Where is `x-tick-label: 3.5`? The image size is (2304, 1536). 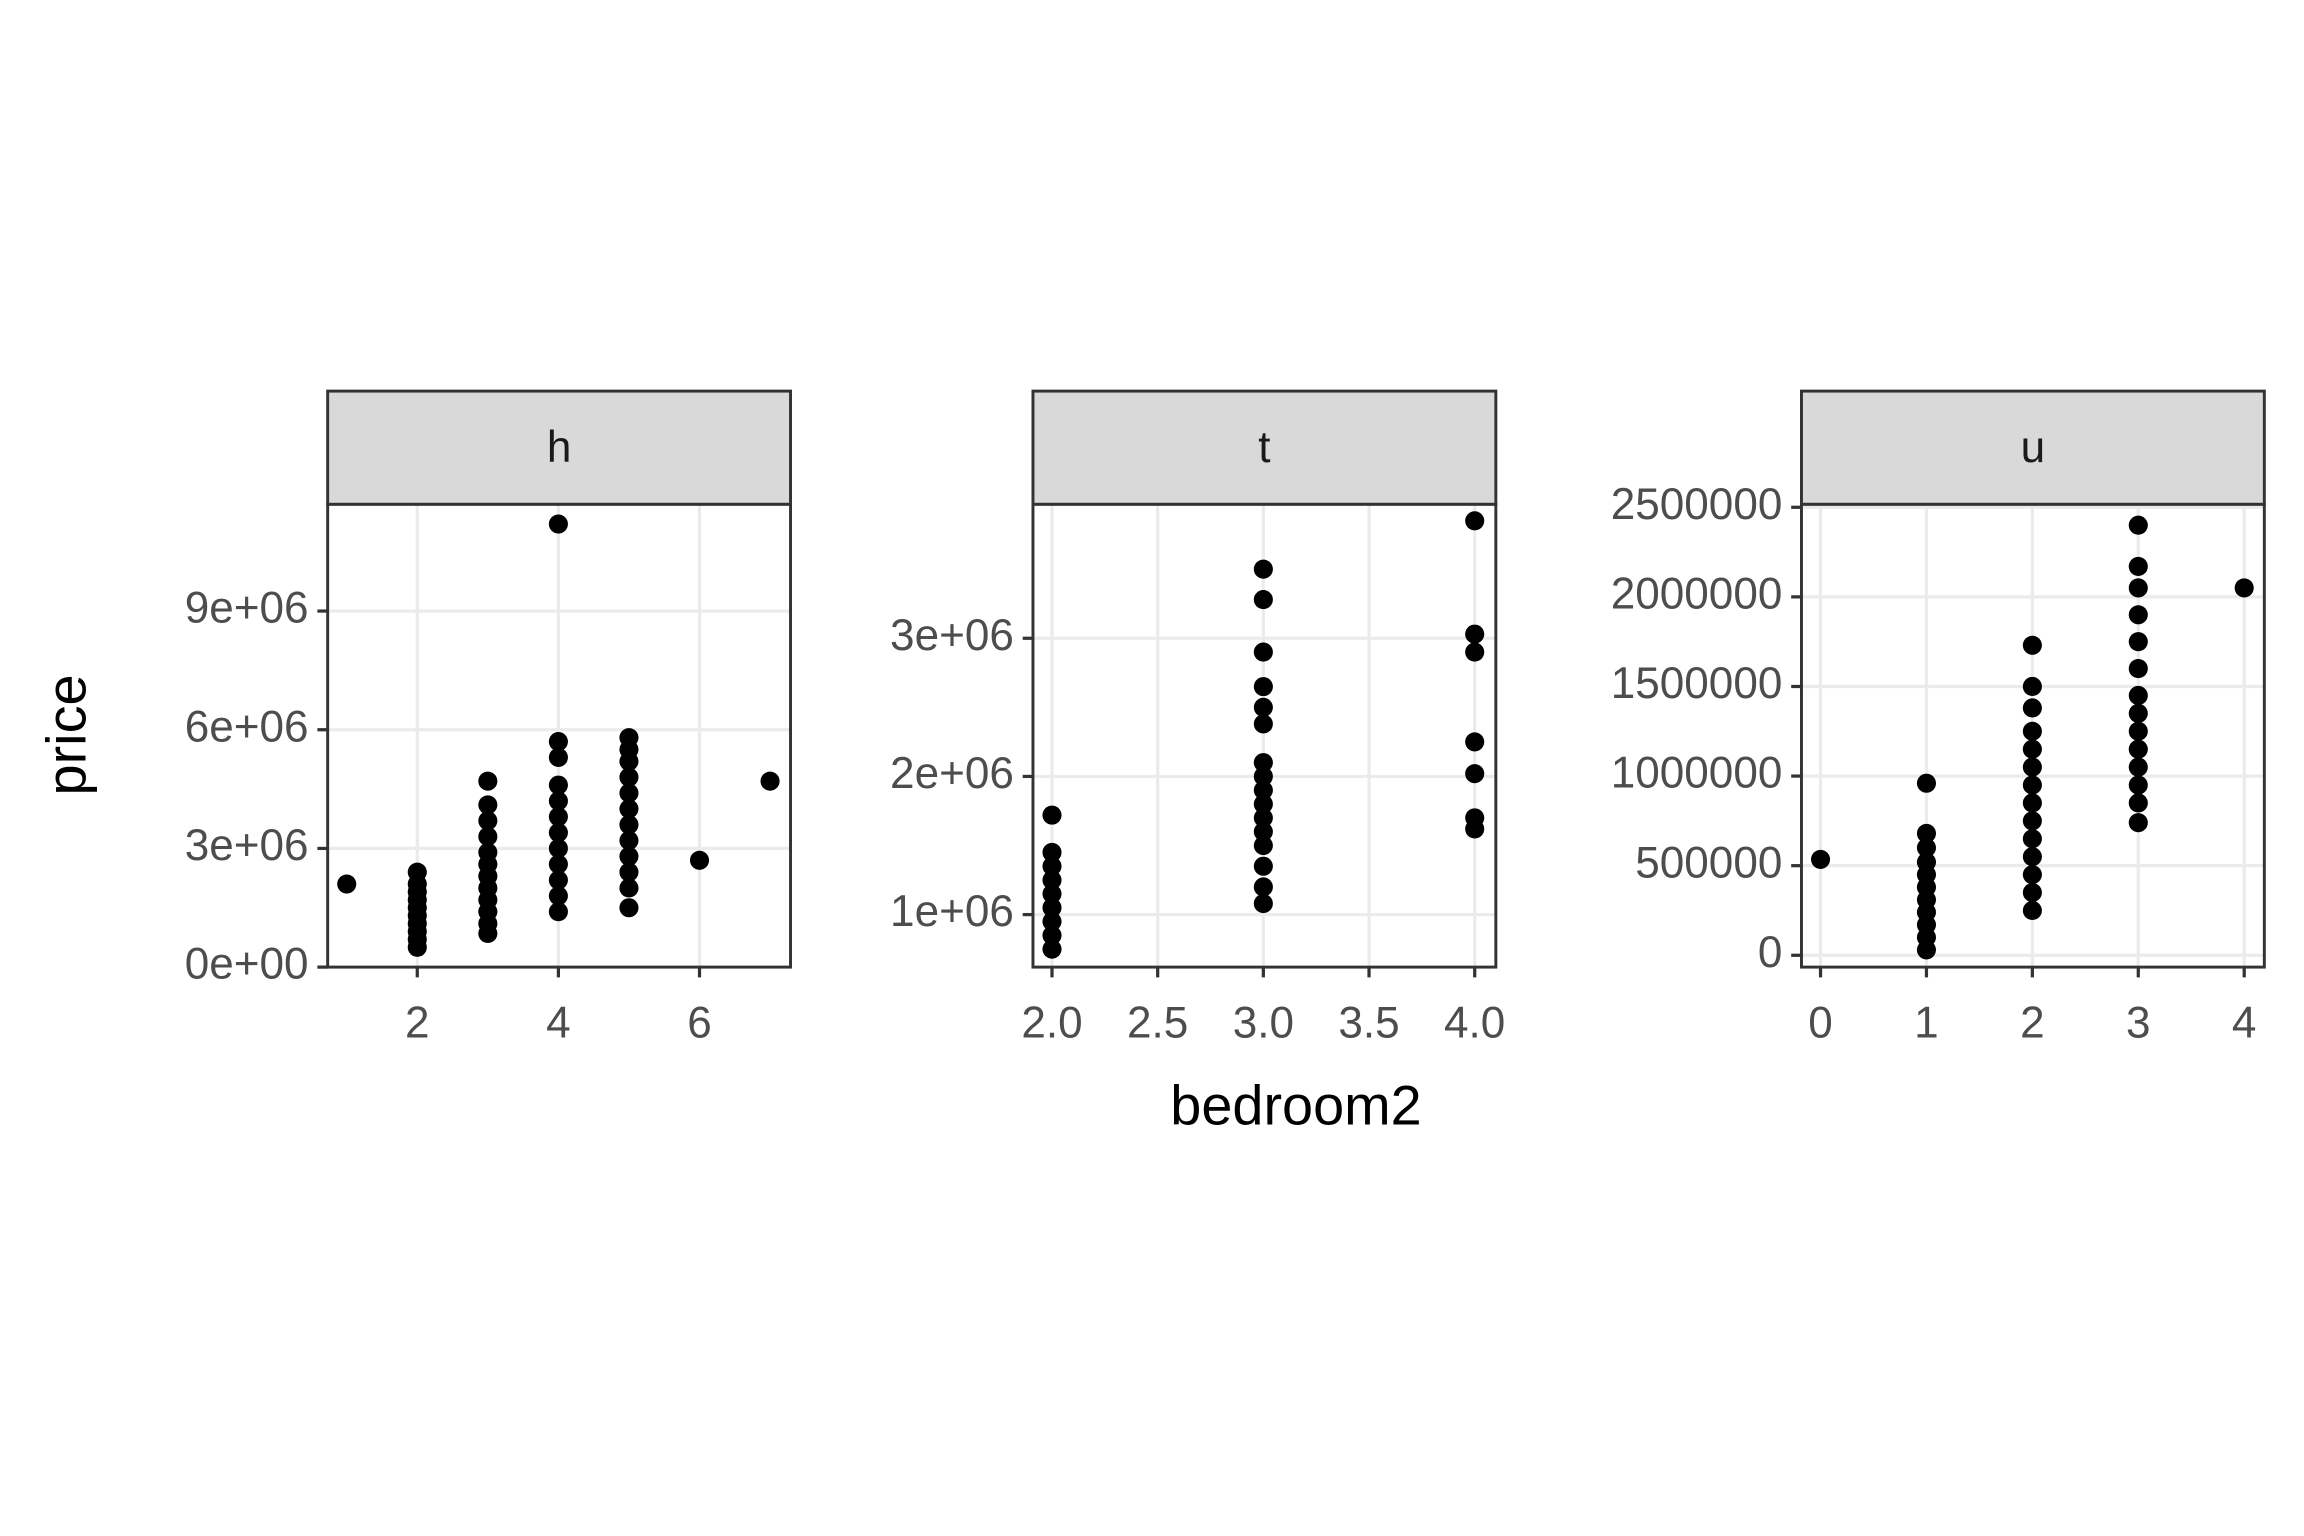 x-tick-label: 3.5 is located at coordinates (1368, 1023).